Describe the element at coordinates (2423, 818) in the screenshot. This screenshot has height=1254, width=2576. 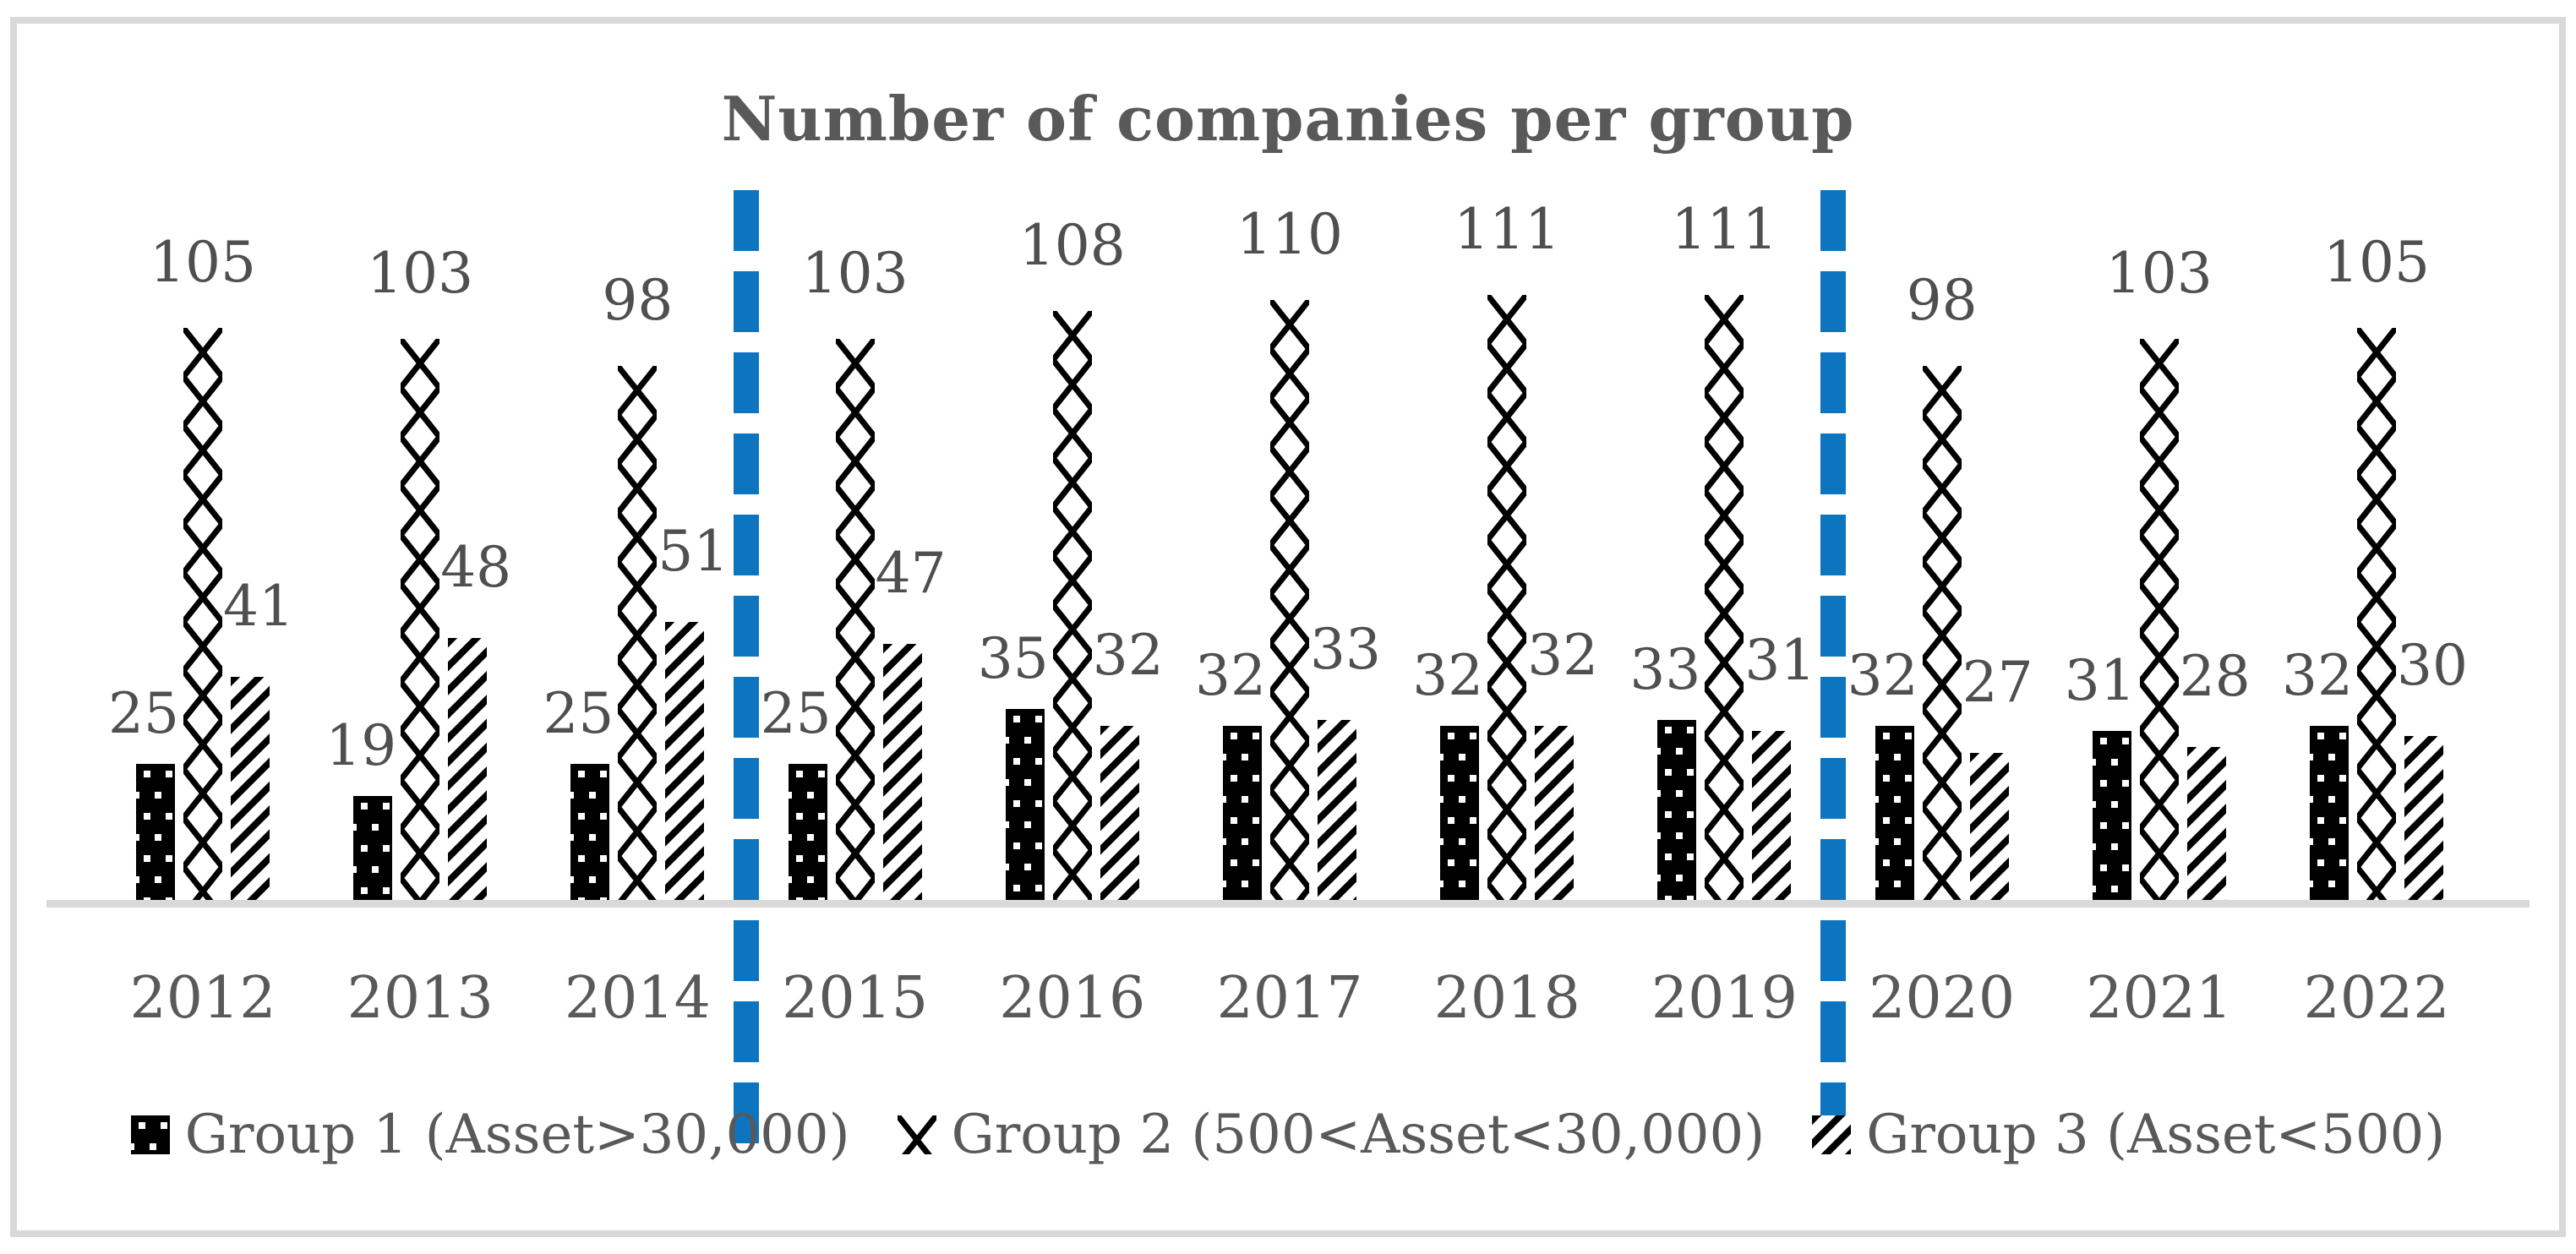
I see `bar-group3-2022` at that location.